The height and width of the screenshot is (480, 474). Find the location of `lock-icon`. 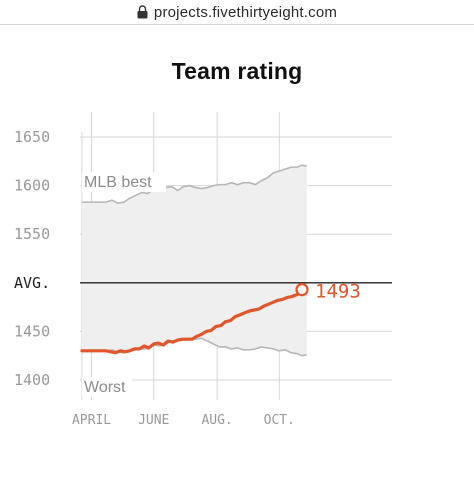

lock-icon is located at coordinates (142, 12).